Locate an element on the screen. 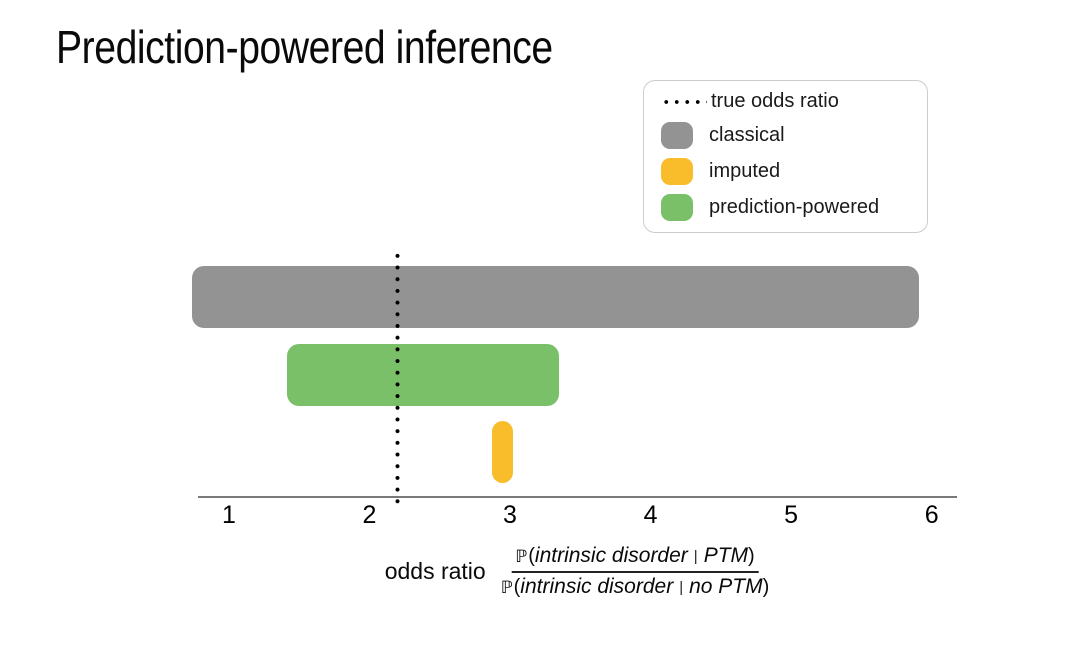 This screenshot has height=645, width=1080. denominator-event: intrinsic disorder is located at coordinates (597, 586).